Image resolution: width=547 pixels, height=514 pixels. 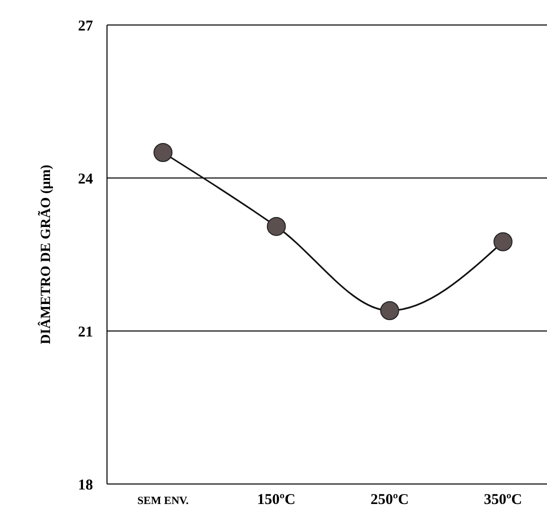 I want to click on y-tick-label: 18, so click(x=85, y=485).